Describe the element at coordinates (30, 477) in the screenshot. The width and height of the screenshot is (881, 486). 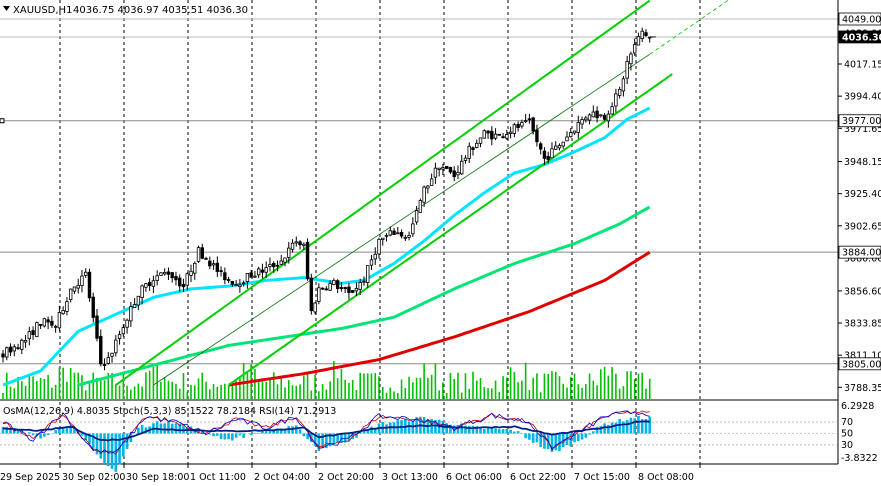
I see `x-tick-label: 29 Sep 2025` at that location.